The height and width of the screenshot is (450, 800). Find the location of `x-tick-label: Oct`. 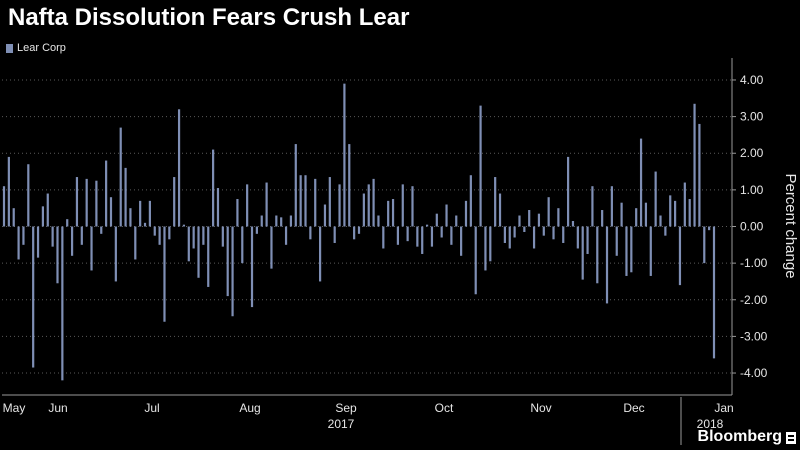

x-tick-label: Oct is located at coordinates (444, 408).